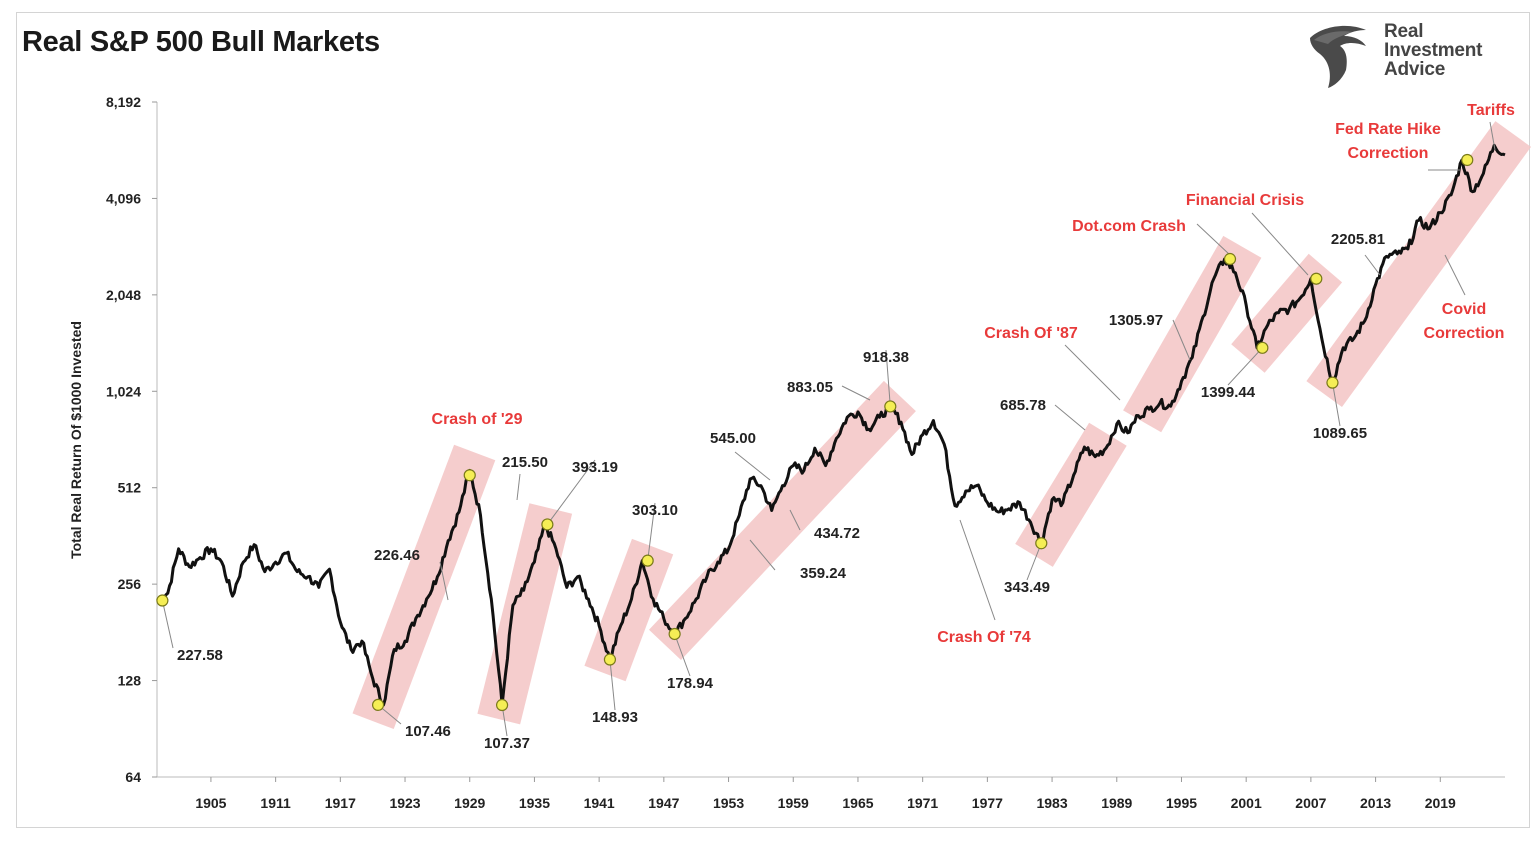 The height and width of the screenshot is (842, 1540). I want to click on event-label: Crash Of '74, so click(984, 637).